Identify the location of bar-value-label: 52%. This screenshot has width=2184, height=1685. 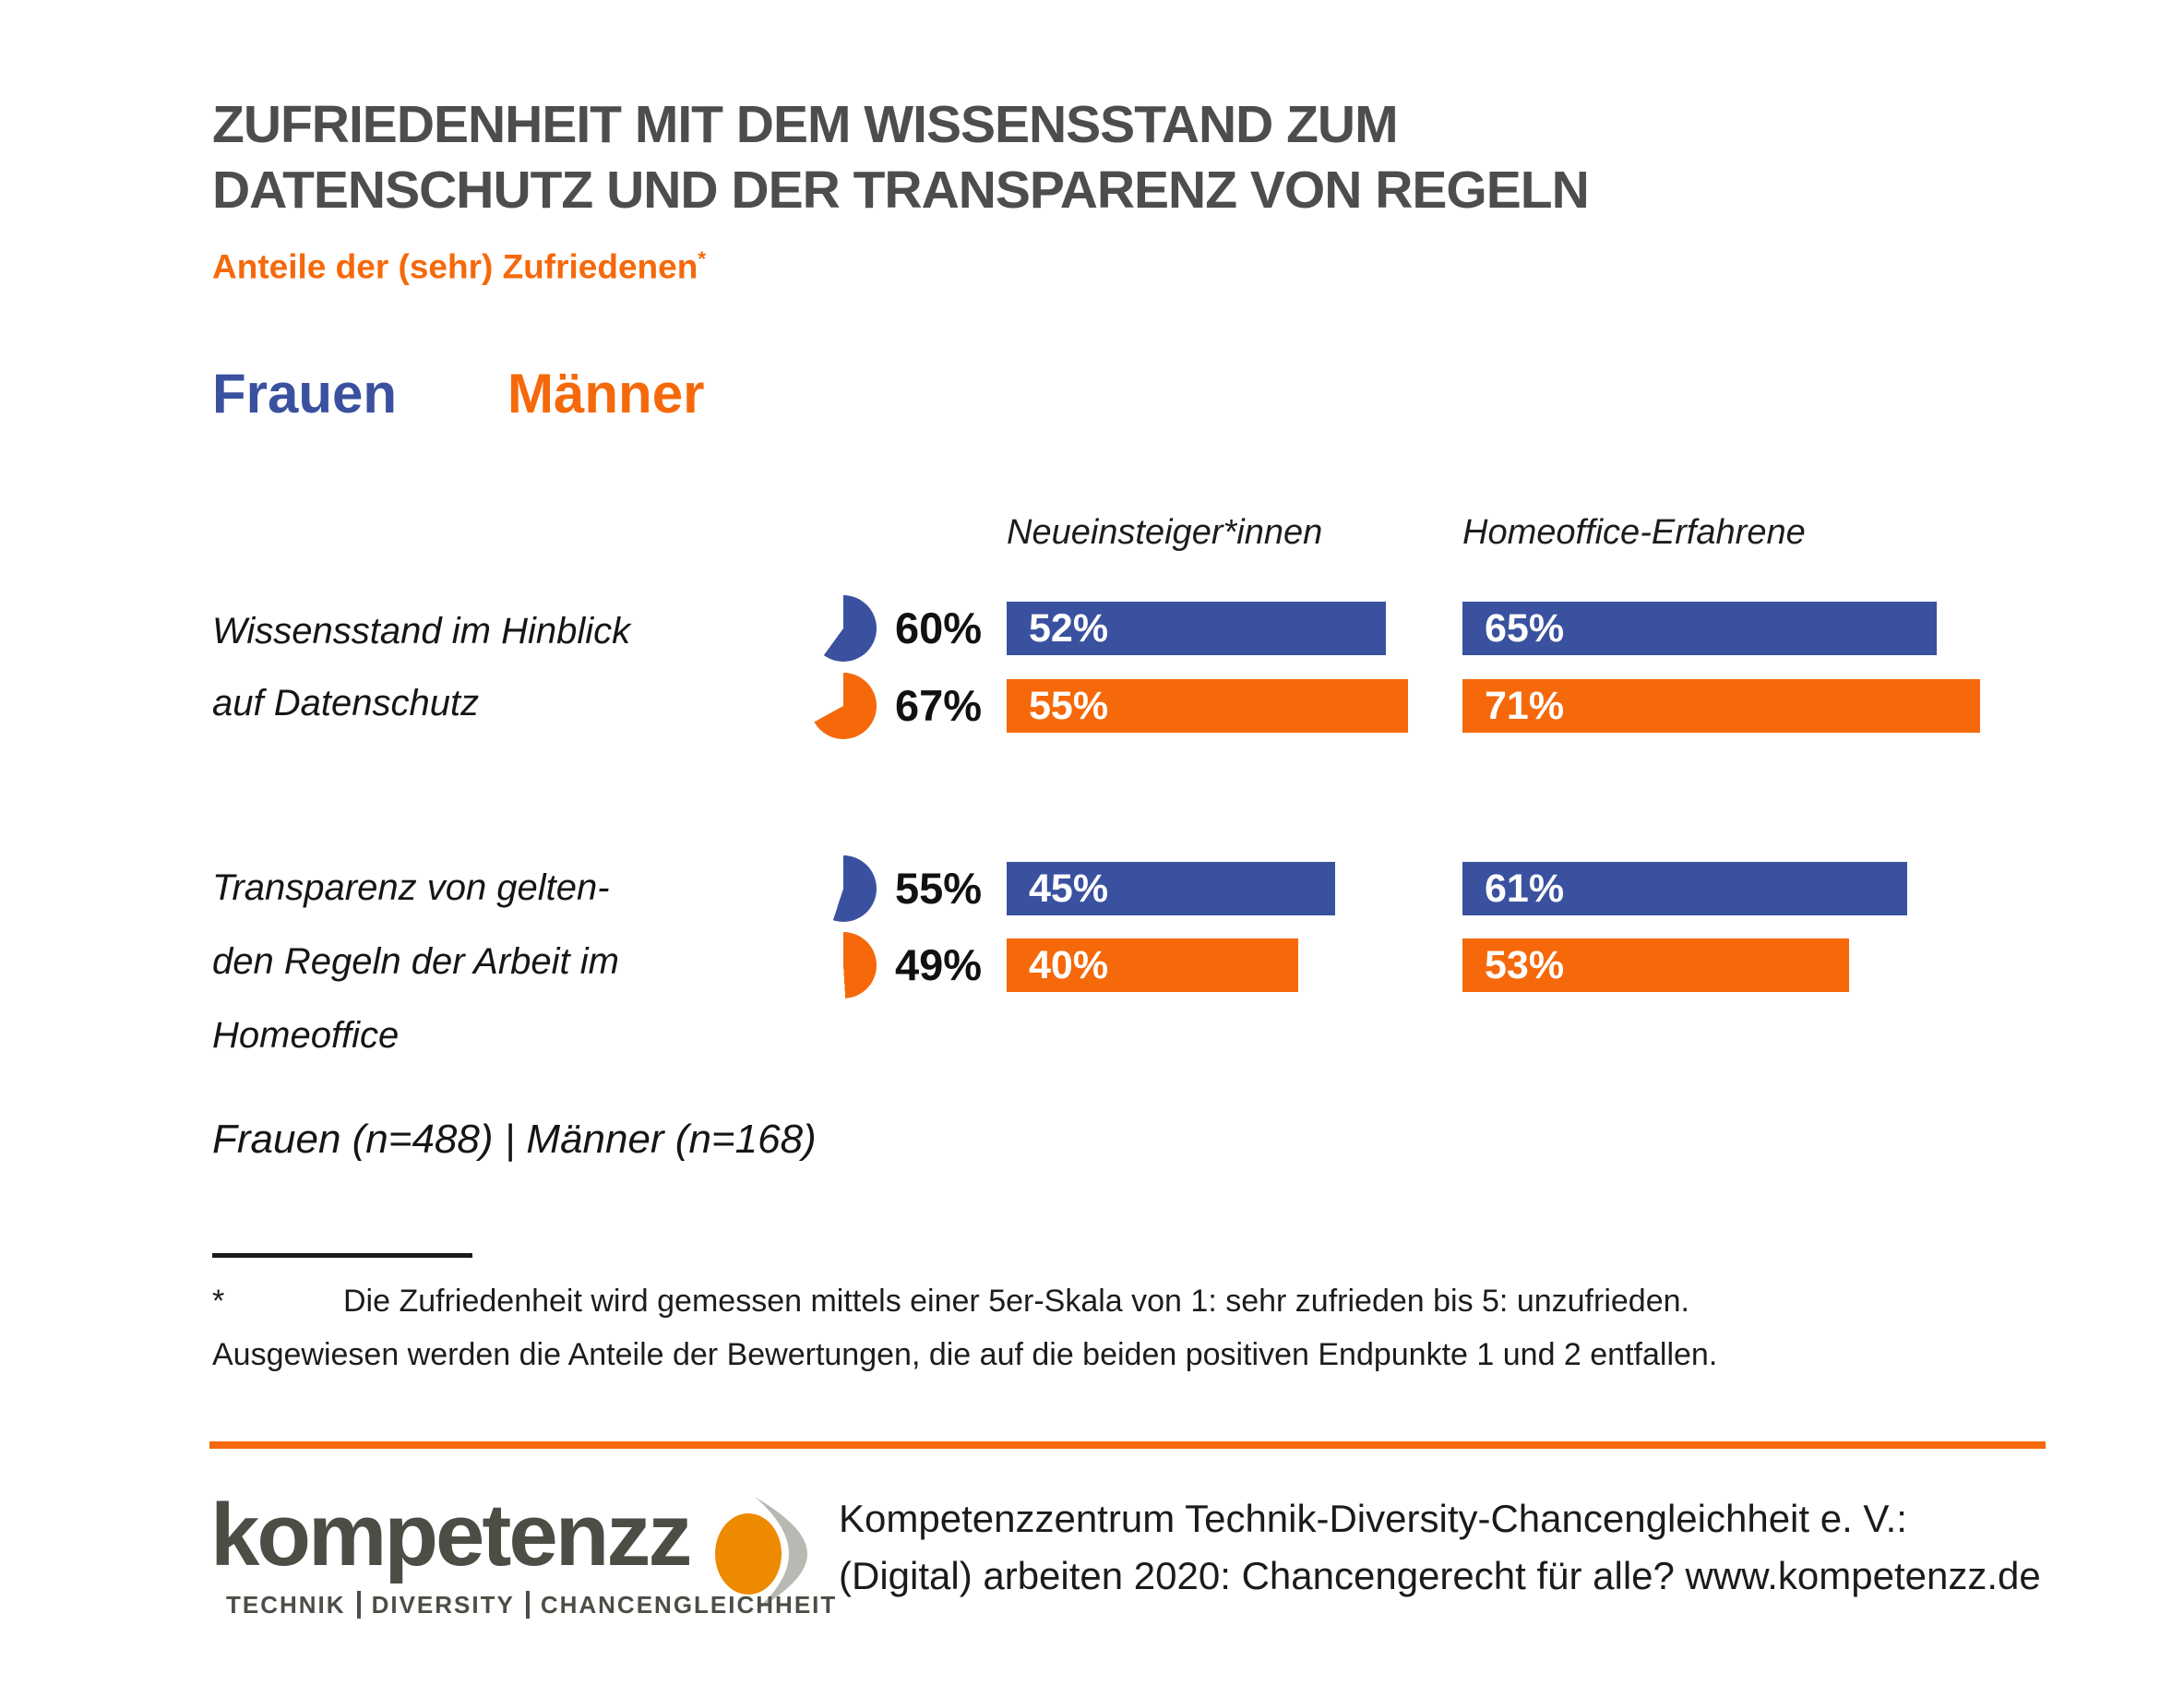
(1069, 628).